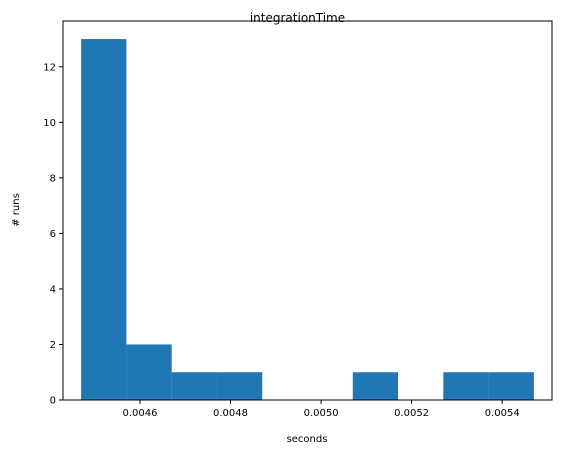 This screenshot has width=563, height=453. Describe the element at coordinates (411, 413) in the screenshot. I see `x-tick-label: 0.0052` at that location.